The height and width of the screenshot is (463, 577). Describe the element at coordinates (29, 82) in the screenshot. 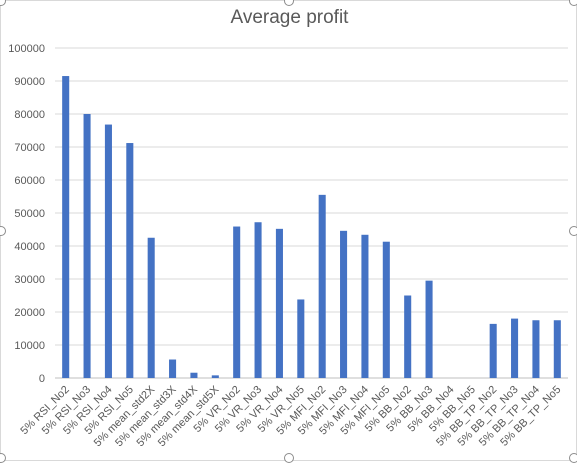

I see `y-tick-label: 90000` at that location.